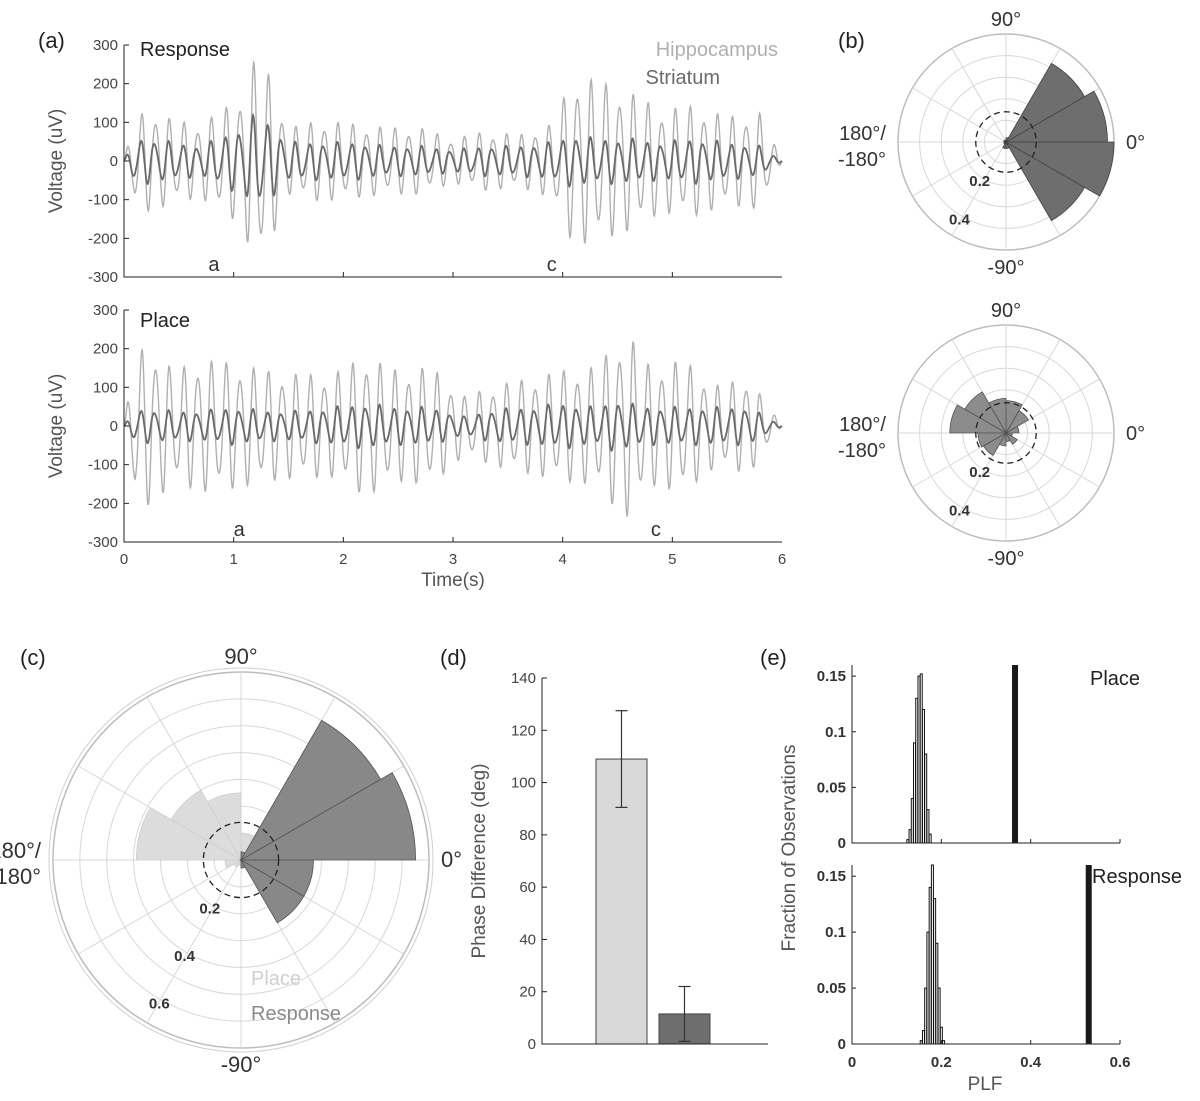 The image size is (1200, 1101). Describe the element at coordinates (103, 277) in the screenshot. I see `ytick-label: -300` at that location.